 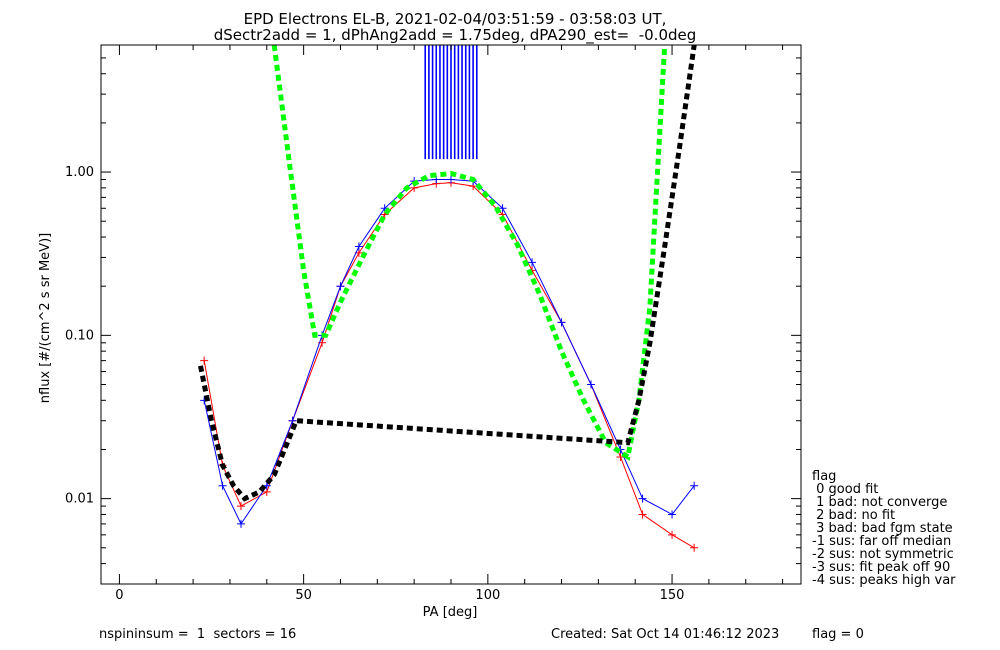 I want to click on x-tick-label: 150, so click(x=672, y=595).